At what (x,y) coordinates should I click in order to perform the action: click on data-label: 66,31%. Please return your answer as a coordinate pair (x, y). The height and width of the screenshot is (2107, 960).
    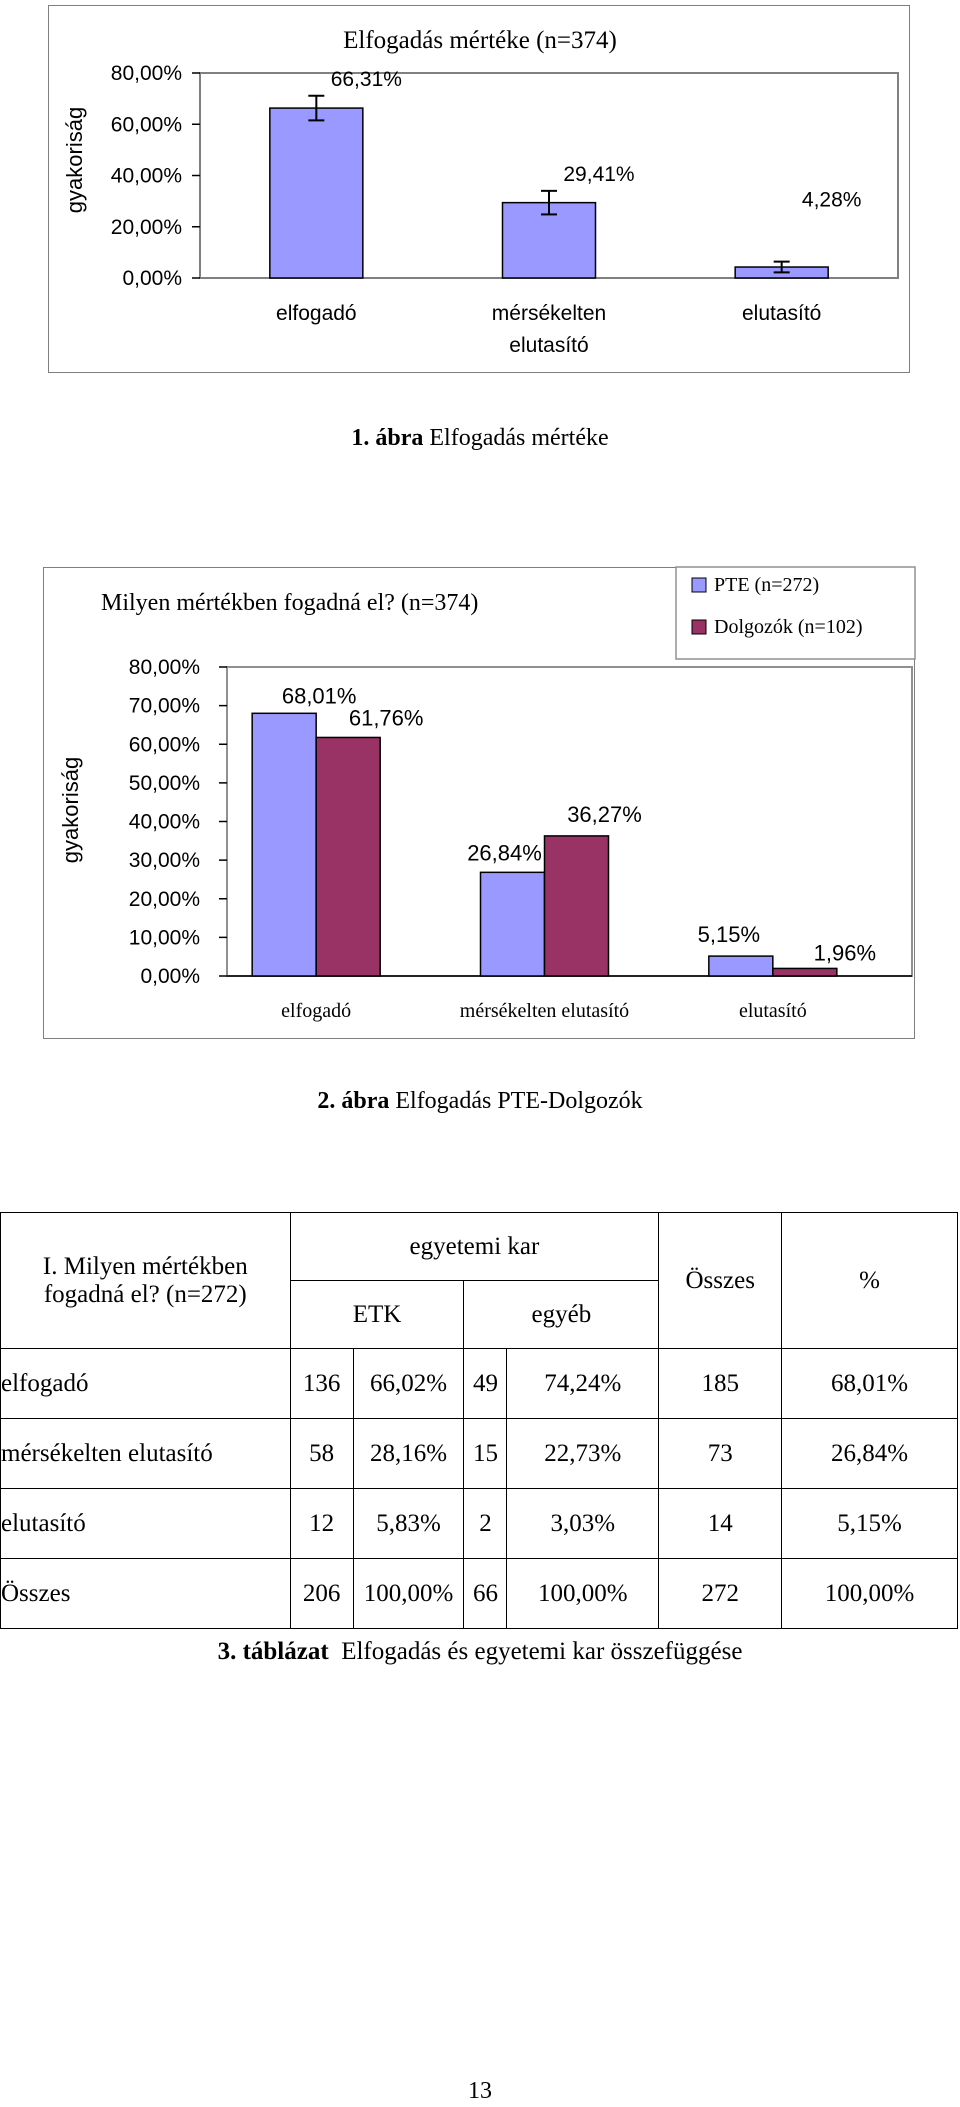
    Looking at the image, I should click on (366, 79).